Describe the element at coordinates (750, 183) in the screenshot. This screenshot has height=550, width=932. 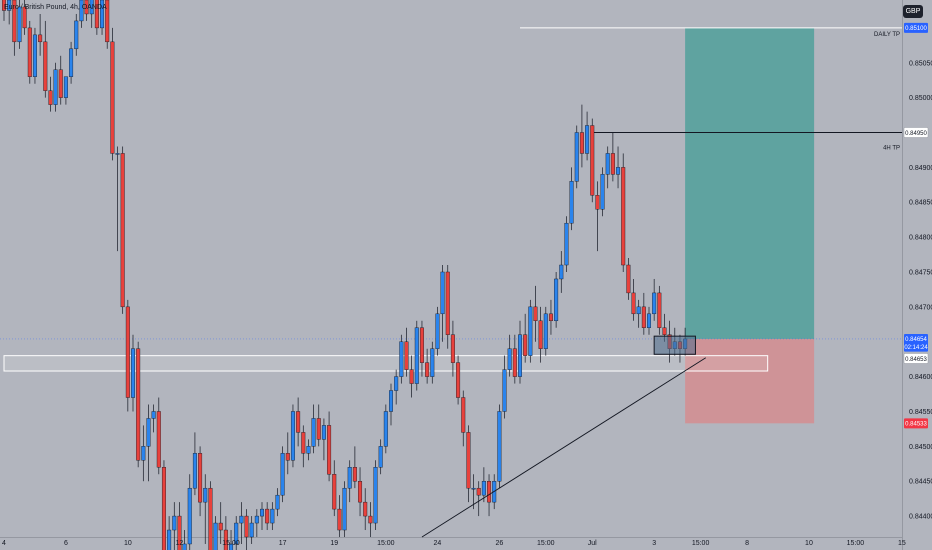
I see `position-target-zone` at that location.